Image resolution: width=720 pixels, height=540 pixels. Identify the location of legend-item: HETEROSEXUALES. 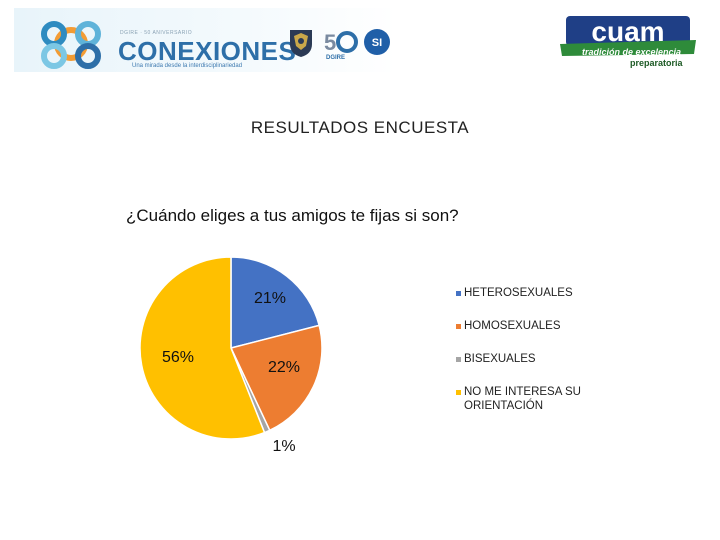
(536, 293).